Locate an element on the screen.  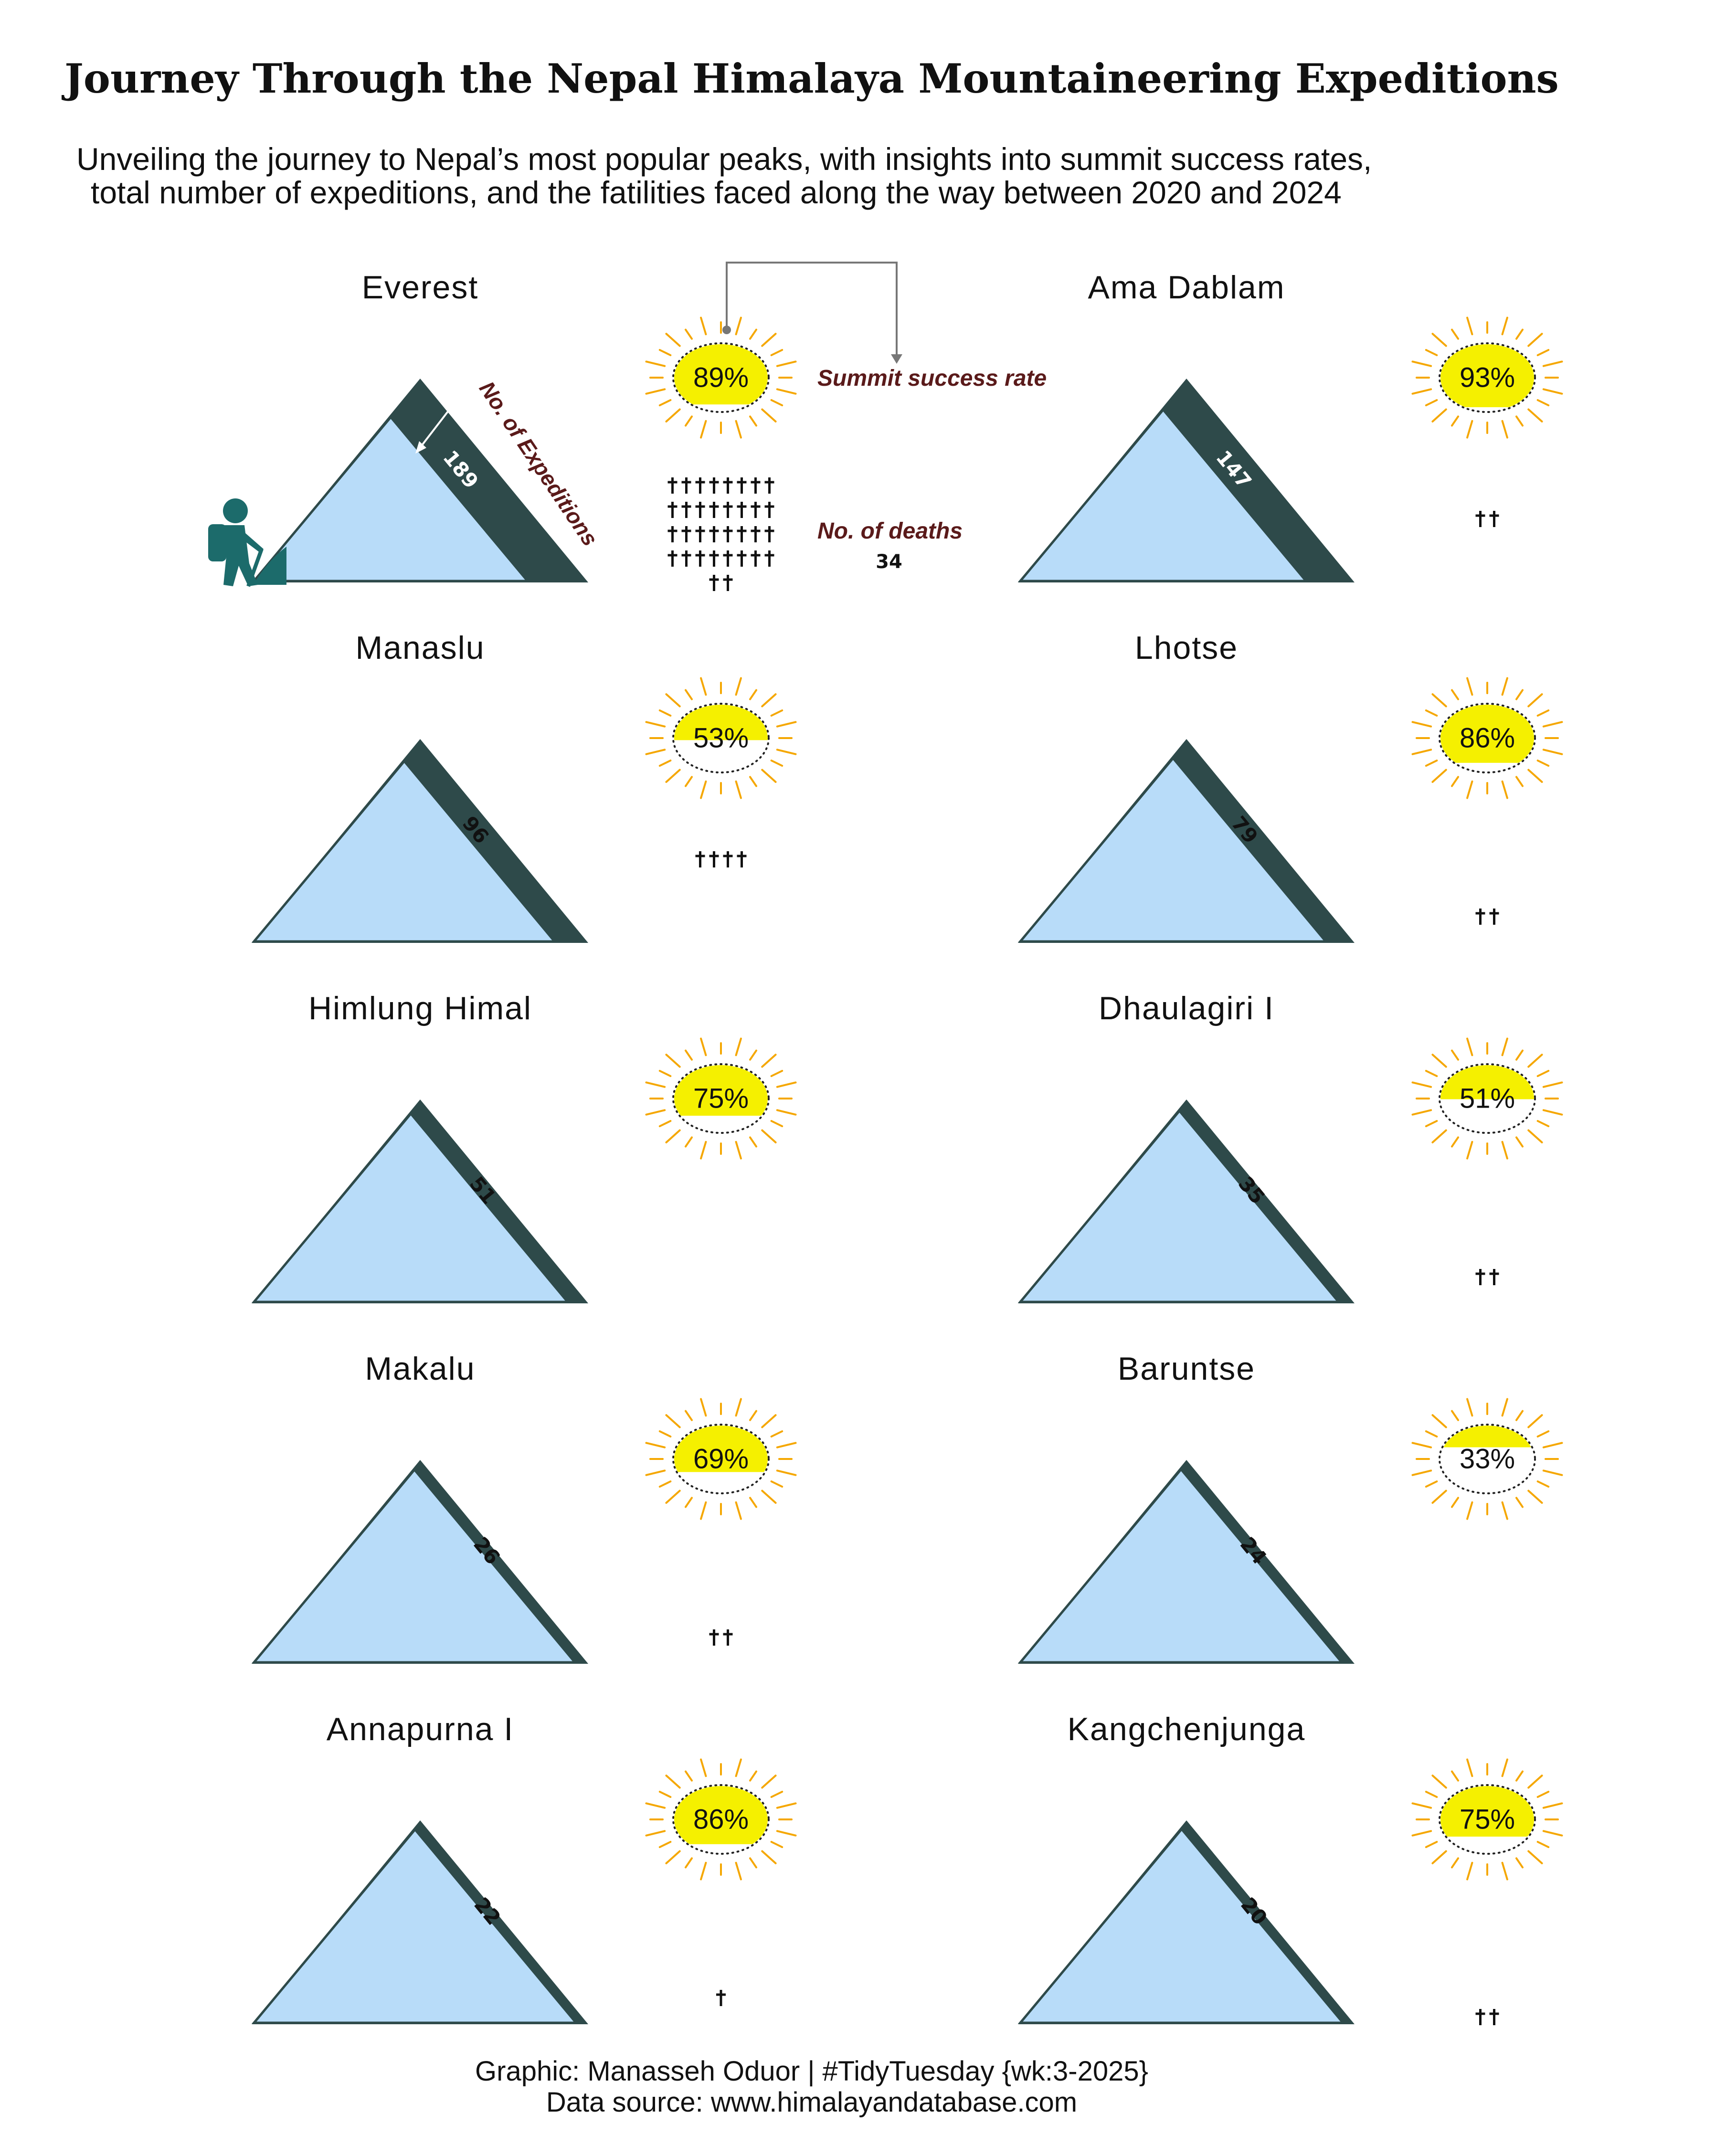
band-width-arrow is located at coordinates (438, 425).